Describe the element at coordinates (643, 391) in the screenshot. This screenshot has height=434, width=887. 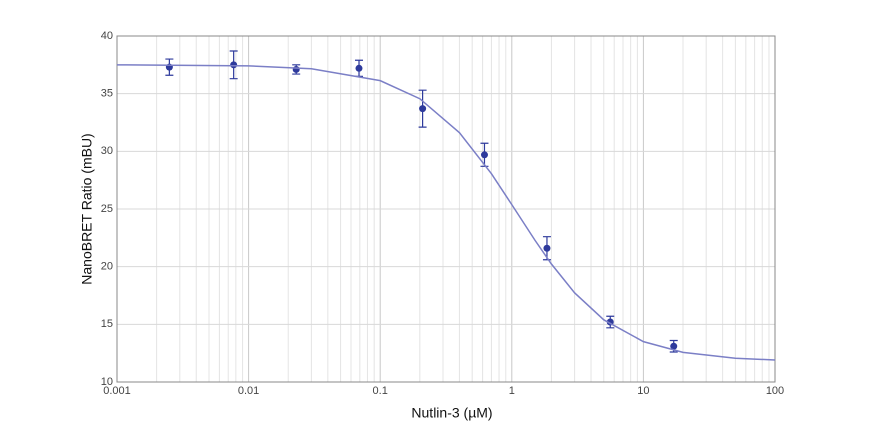
I see `x-tick-label: 10` at that location.